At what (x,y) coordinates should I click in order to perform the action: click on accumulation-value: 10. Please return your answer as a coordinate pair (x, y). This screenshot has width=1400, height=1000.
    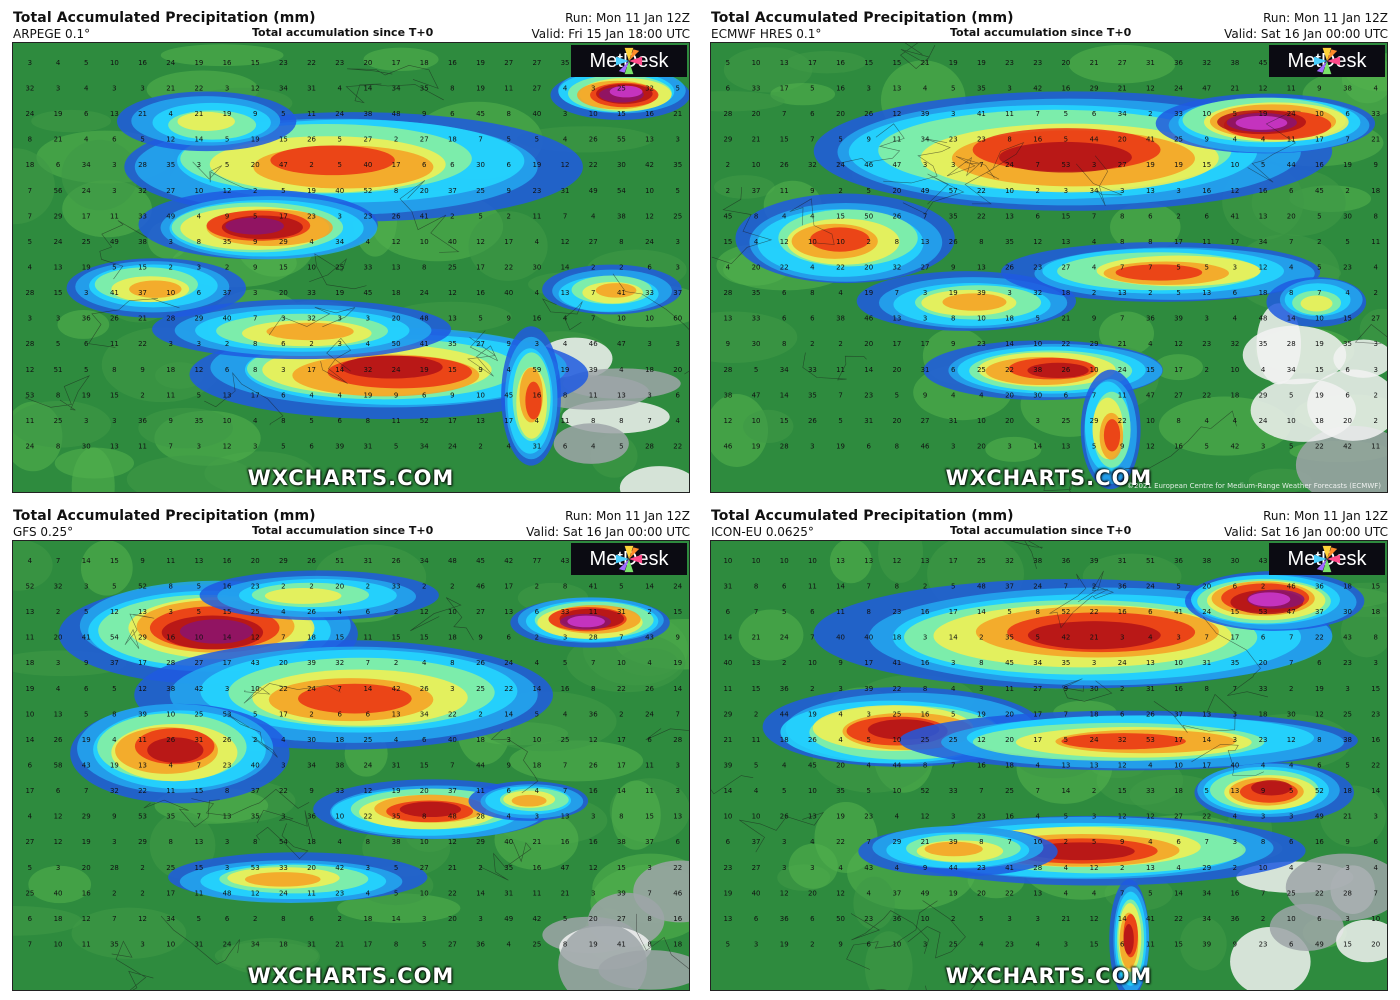
    Looking at the image, I should click on (621, 319).